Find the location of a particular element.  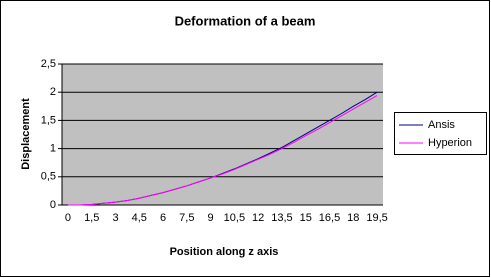

x-tick-label: 1,5 is located at coordinates (91, 218).